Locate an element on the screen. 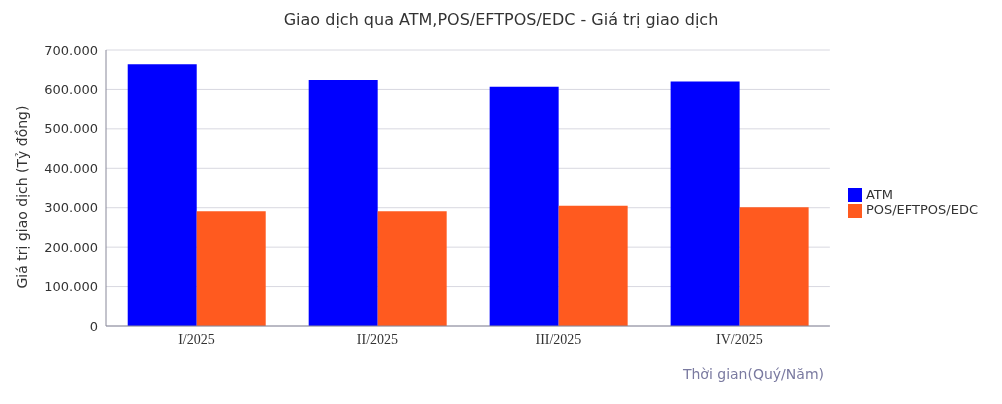  y-tick-label: 200.000 is located at coordinates (71, 247).